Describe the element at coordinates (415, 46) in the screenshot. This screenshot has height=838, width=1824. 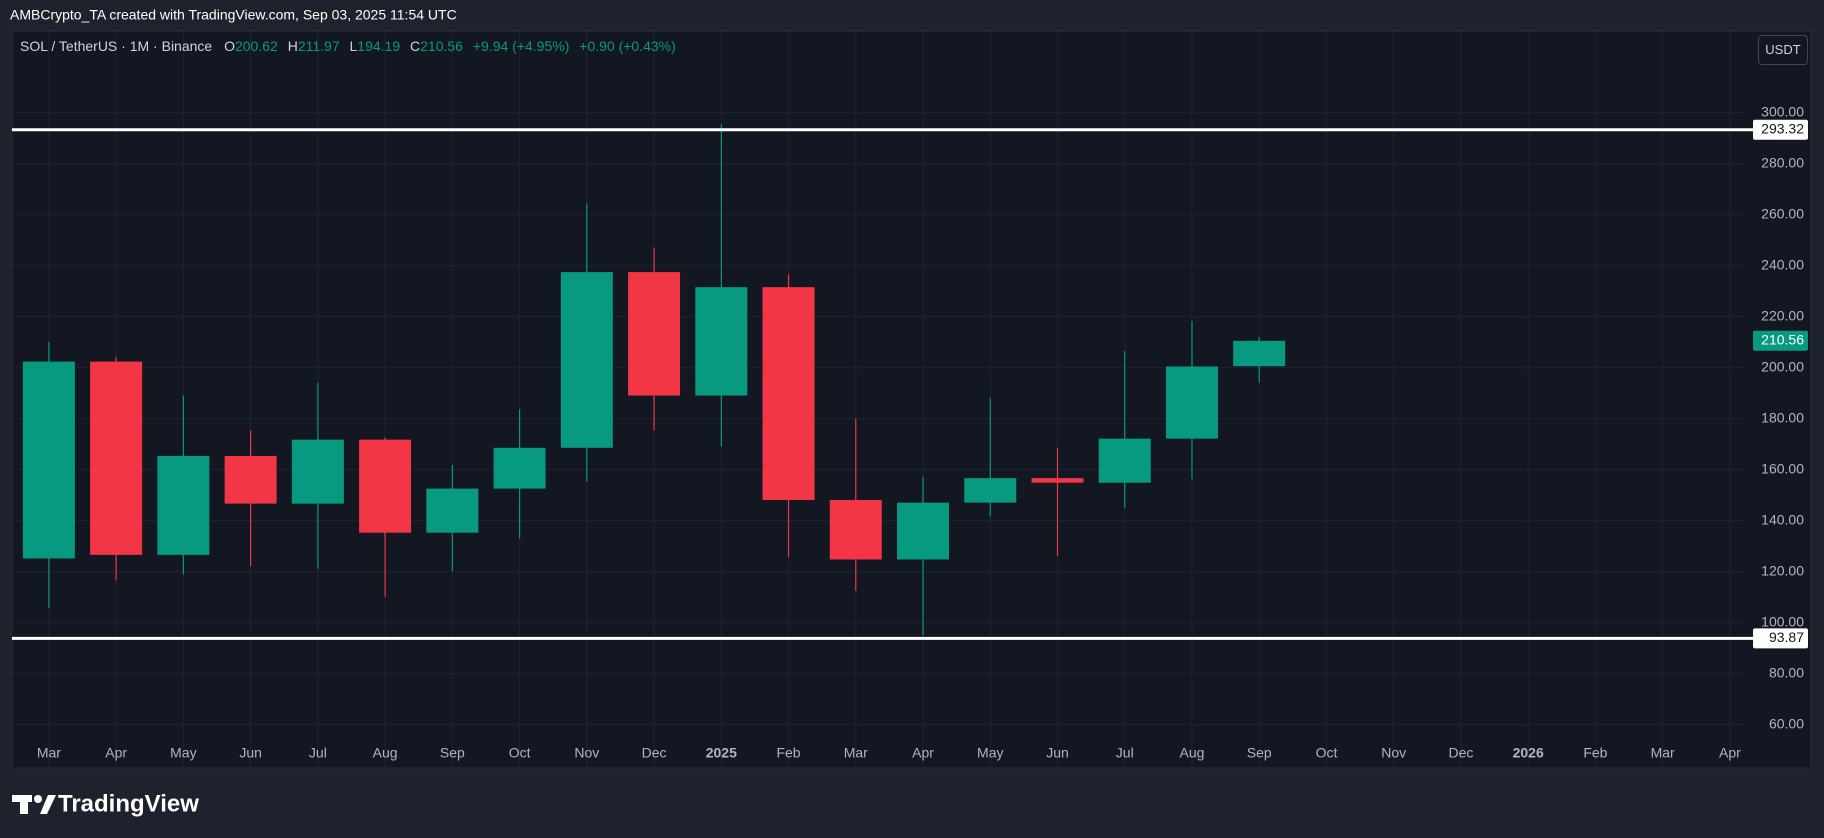
I see `ohlc-prefix: C` at that location.